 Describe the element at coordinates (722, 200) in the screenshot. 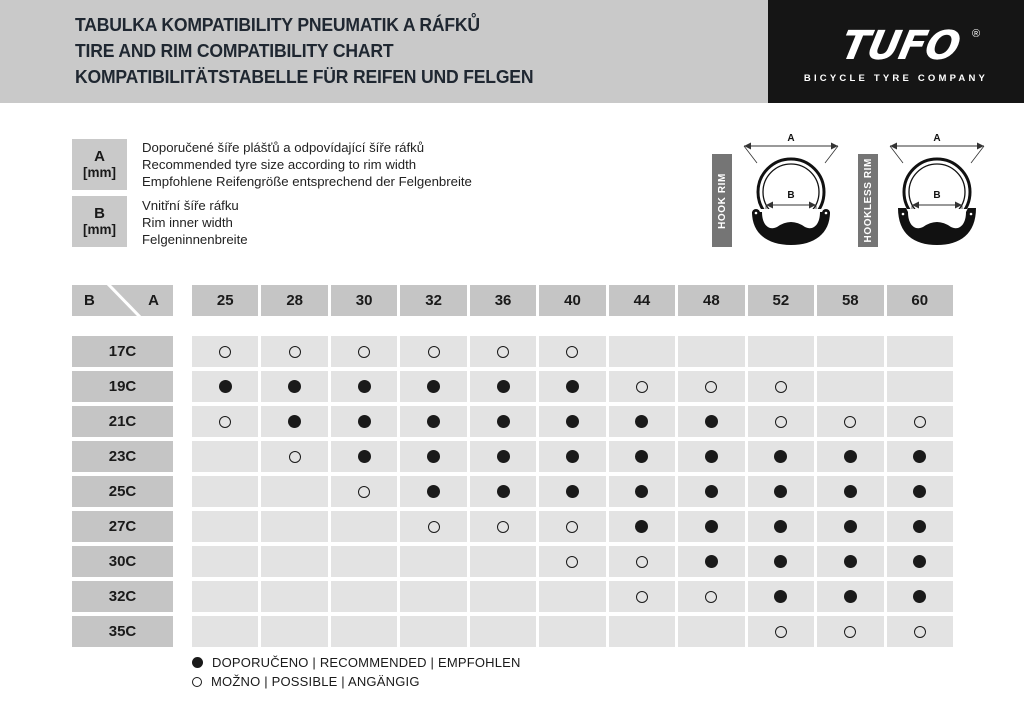

I see `hook-rim-label-bar: HOOK RIM` at that location.